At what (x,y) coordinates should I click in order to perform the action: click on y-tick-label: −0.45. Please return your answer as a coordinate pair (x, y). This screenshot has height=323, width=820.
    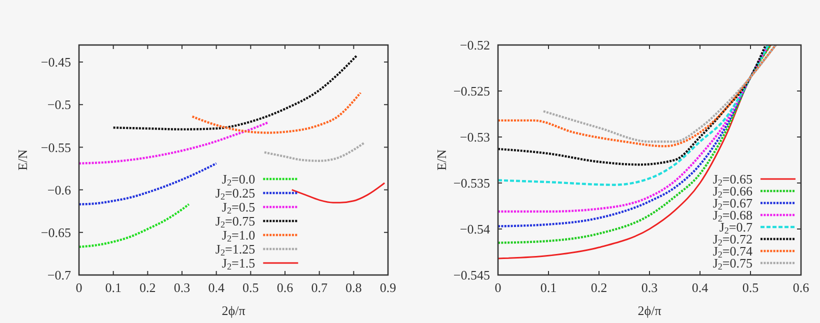
    Looking at the image, I should click on (55, 62).